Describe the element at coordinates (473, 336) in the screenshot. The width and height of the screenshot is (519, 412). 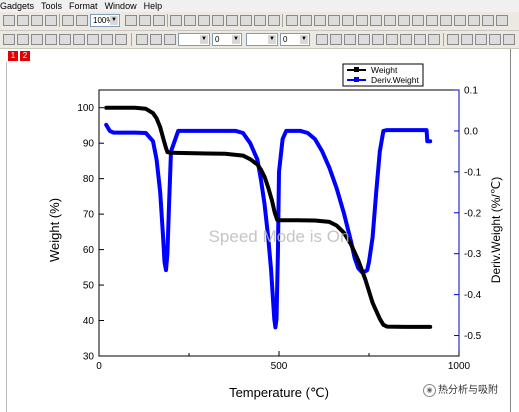
I see `y2-tick-label: -0.5` at that location.